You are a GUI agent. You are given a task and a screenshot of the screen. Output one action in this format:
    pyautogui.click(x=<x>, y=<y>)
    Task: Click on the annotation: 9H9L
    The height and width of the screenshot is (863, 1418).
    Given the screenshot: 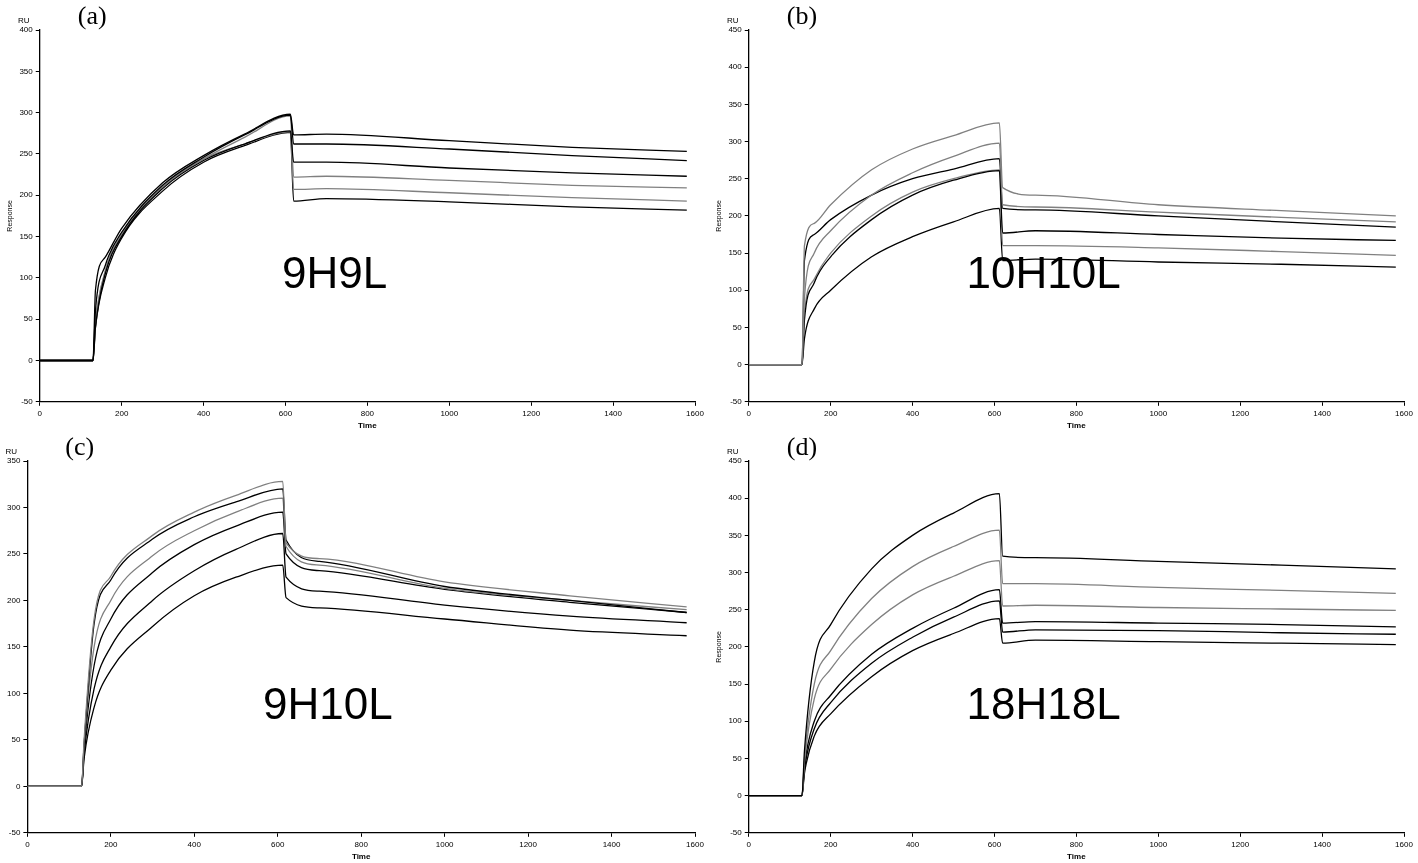 What is the action you would take?
    pyautogui.click(x=335, y=272)
    